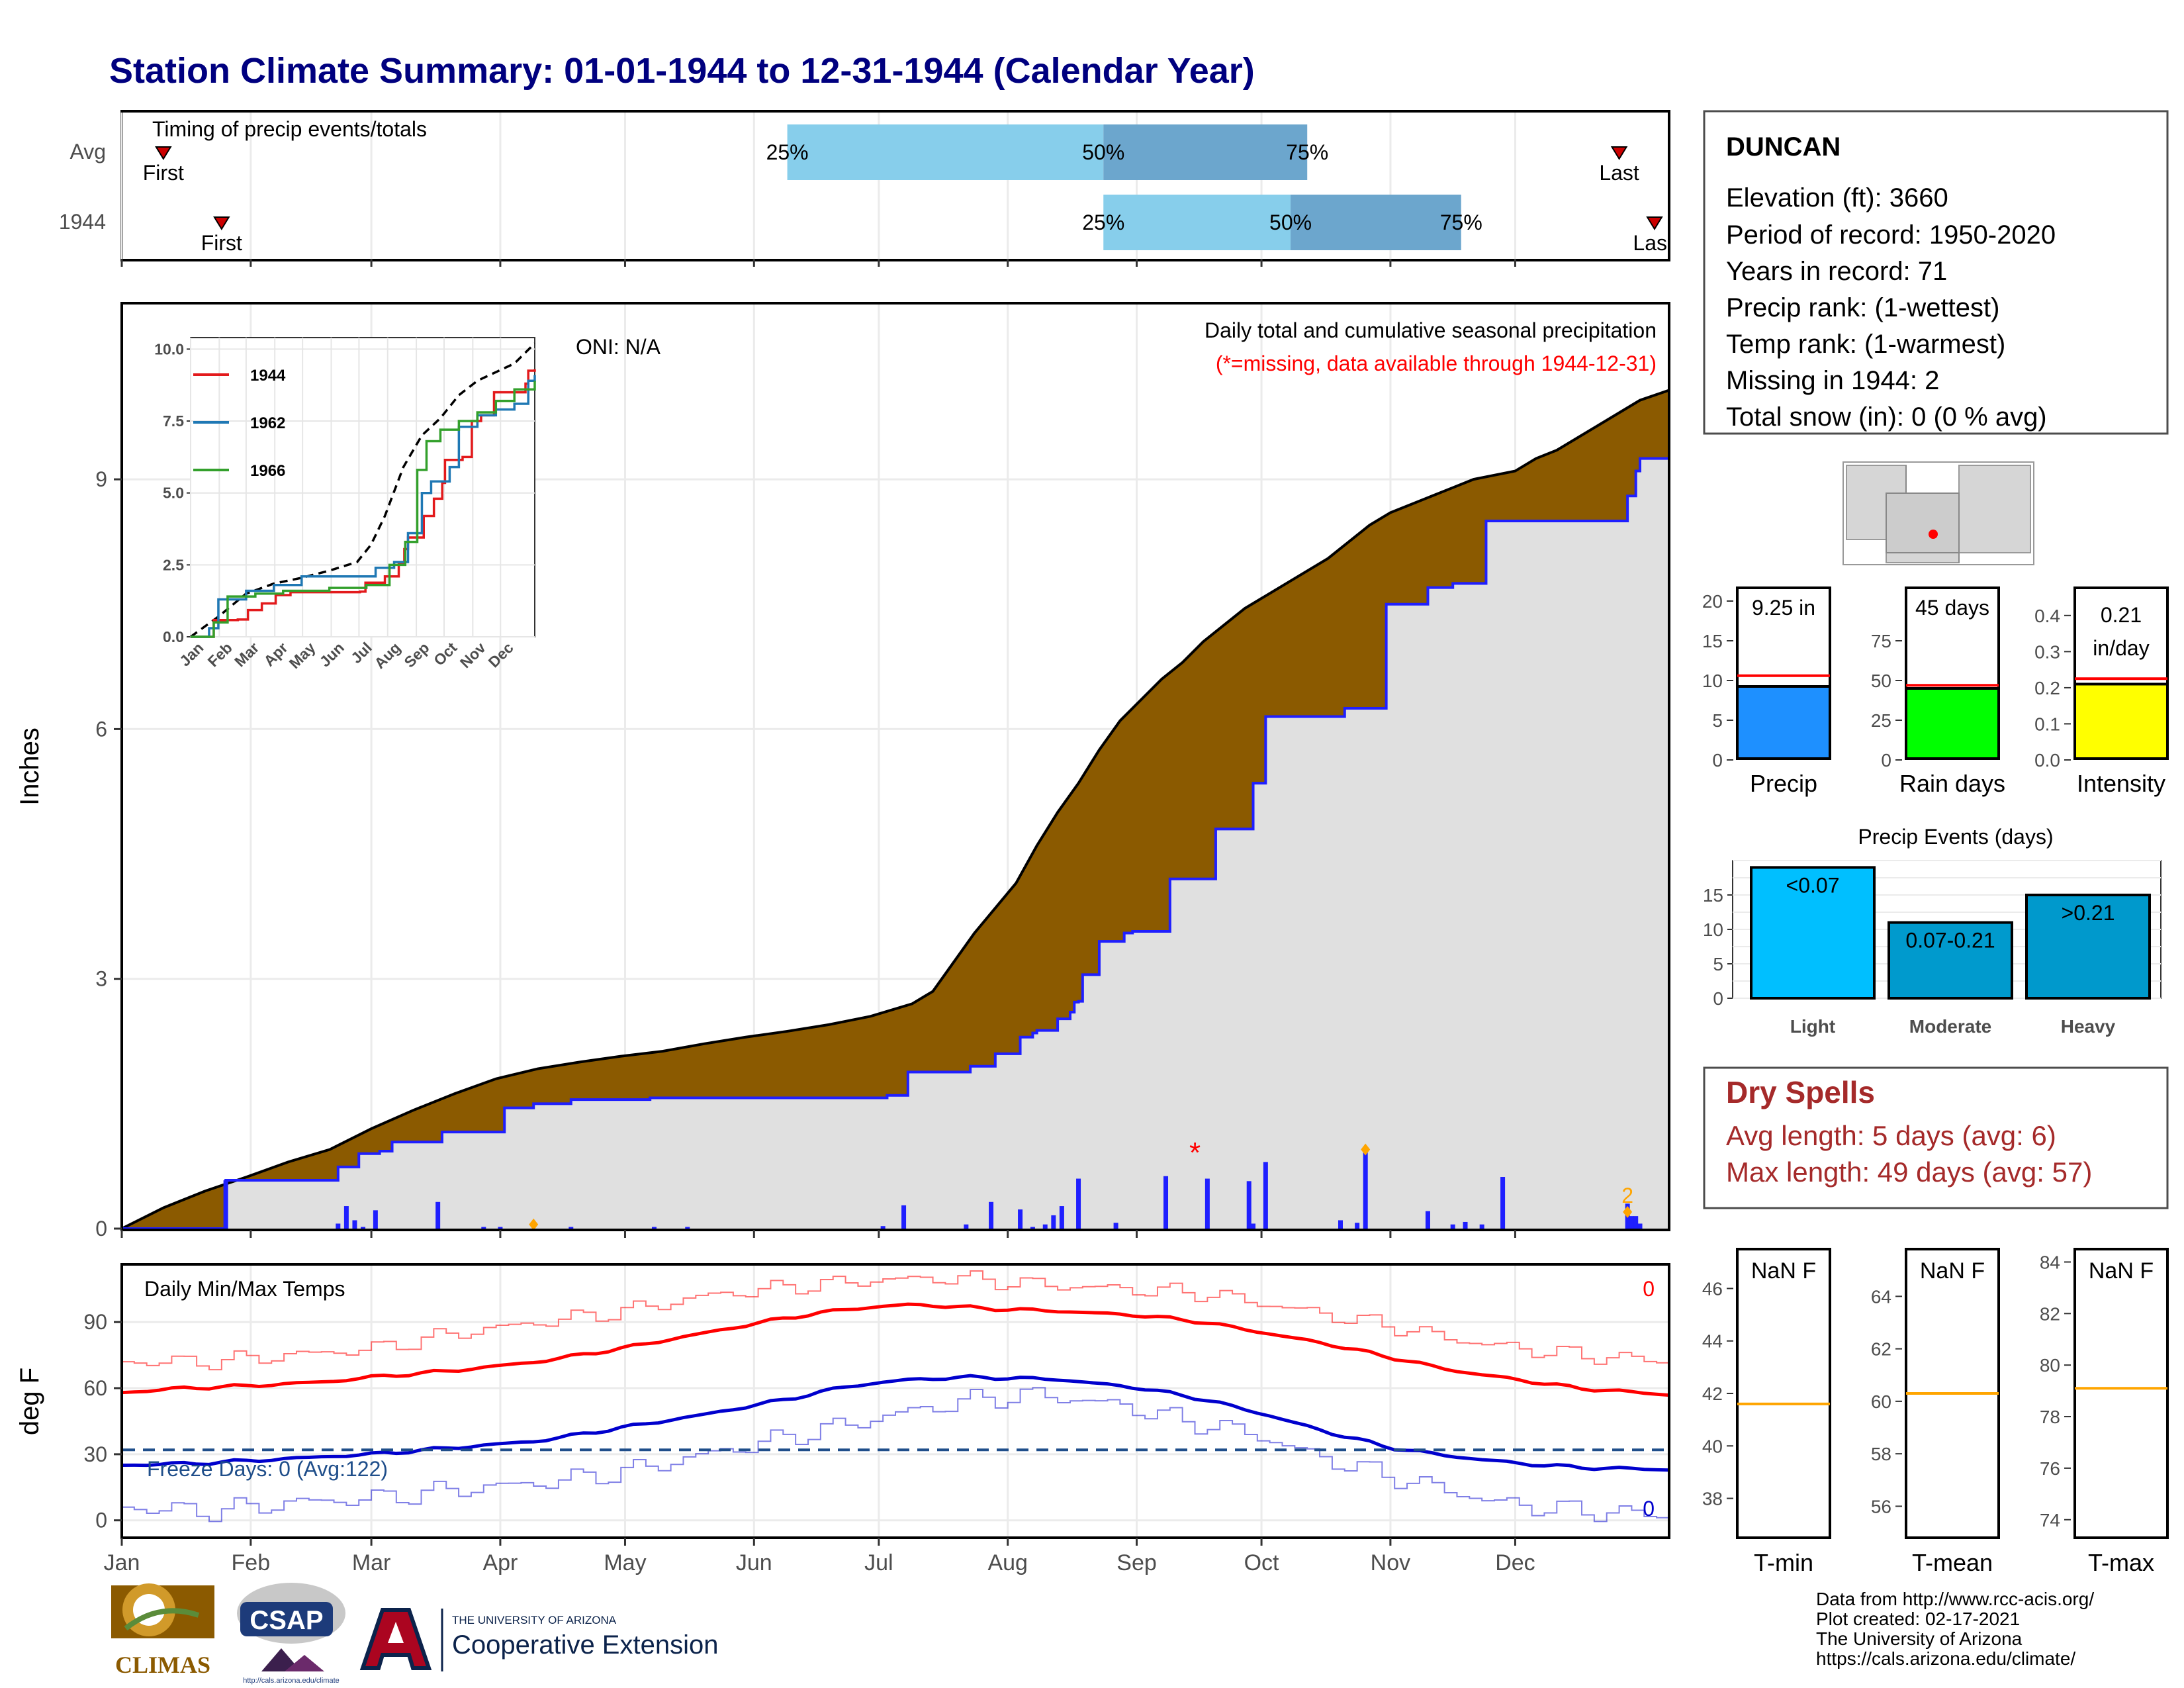  Describe the element at coordinates (173, 493) in the screenshot. I see `inset-ytick-label: 5.0` at that location.